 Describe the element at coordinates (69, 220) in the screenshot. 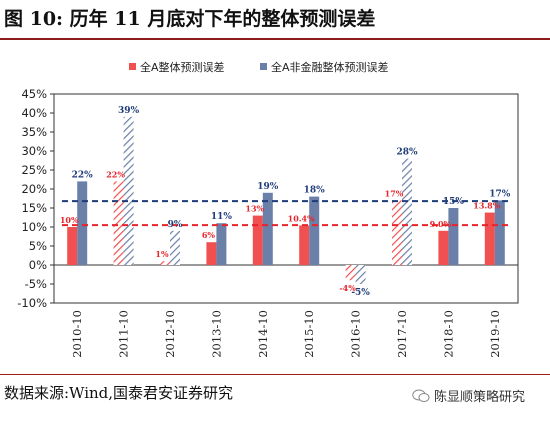

I see `data-label: 10%` at that location.